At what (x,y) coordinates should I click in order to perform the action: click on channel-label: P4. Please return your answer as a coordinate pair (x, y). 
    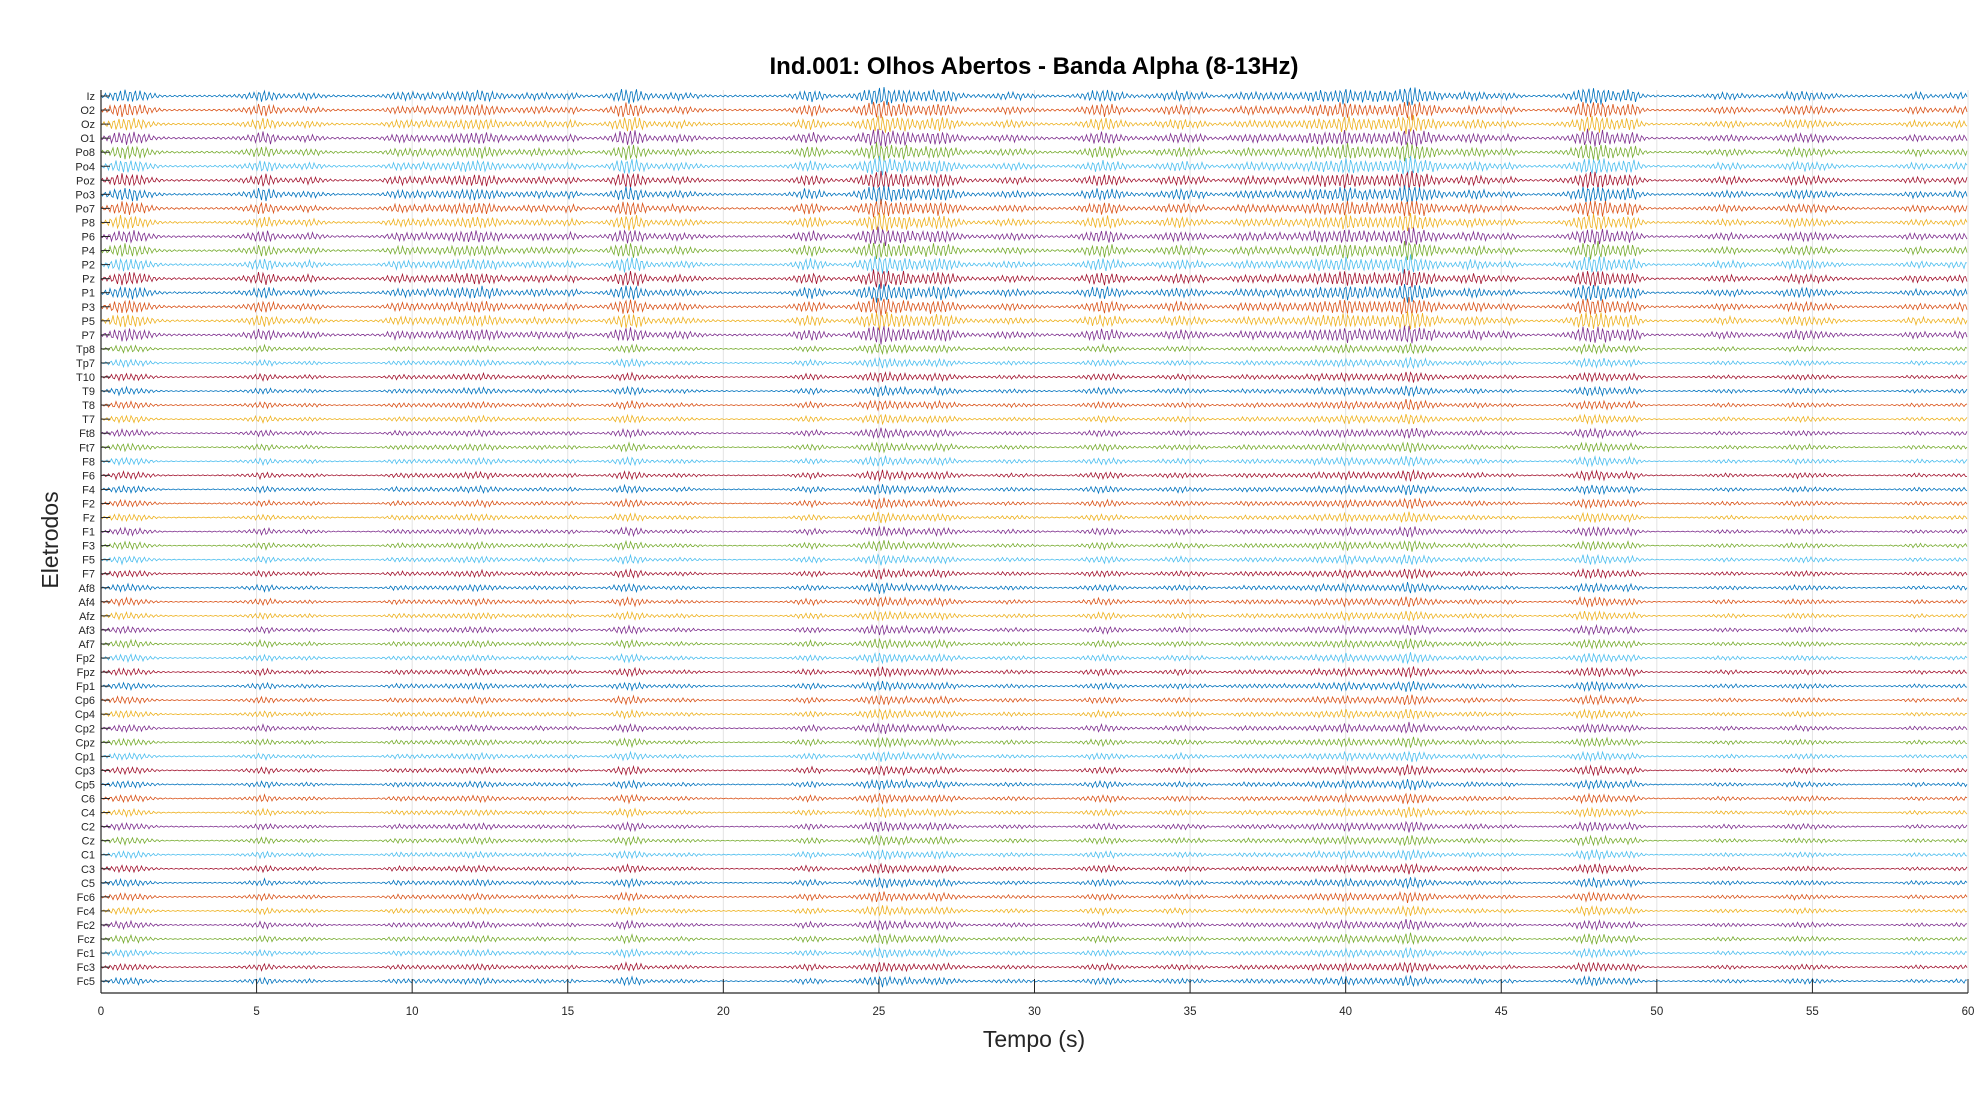
    Looking at the image, I should click on (88, 252).